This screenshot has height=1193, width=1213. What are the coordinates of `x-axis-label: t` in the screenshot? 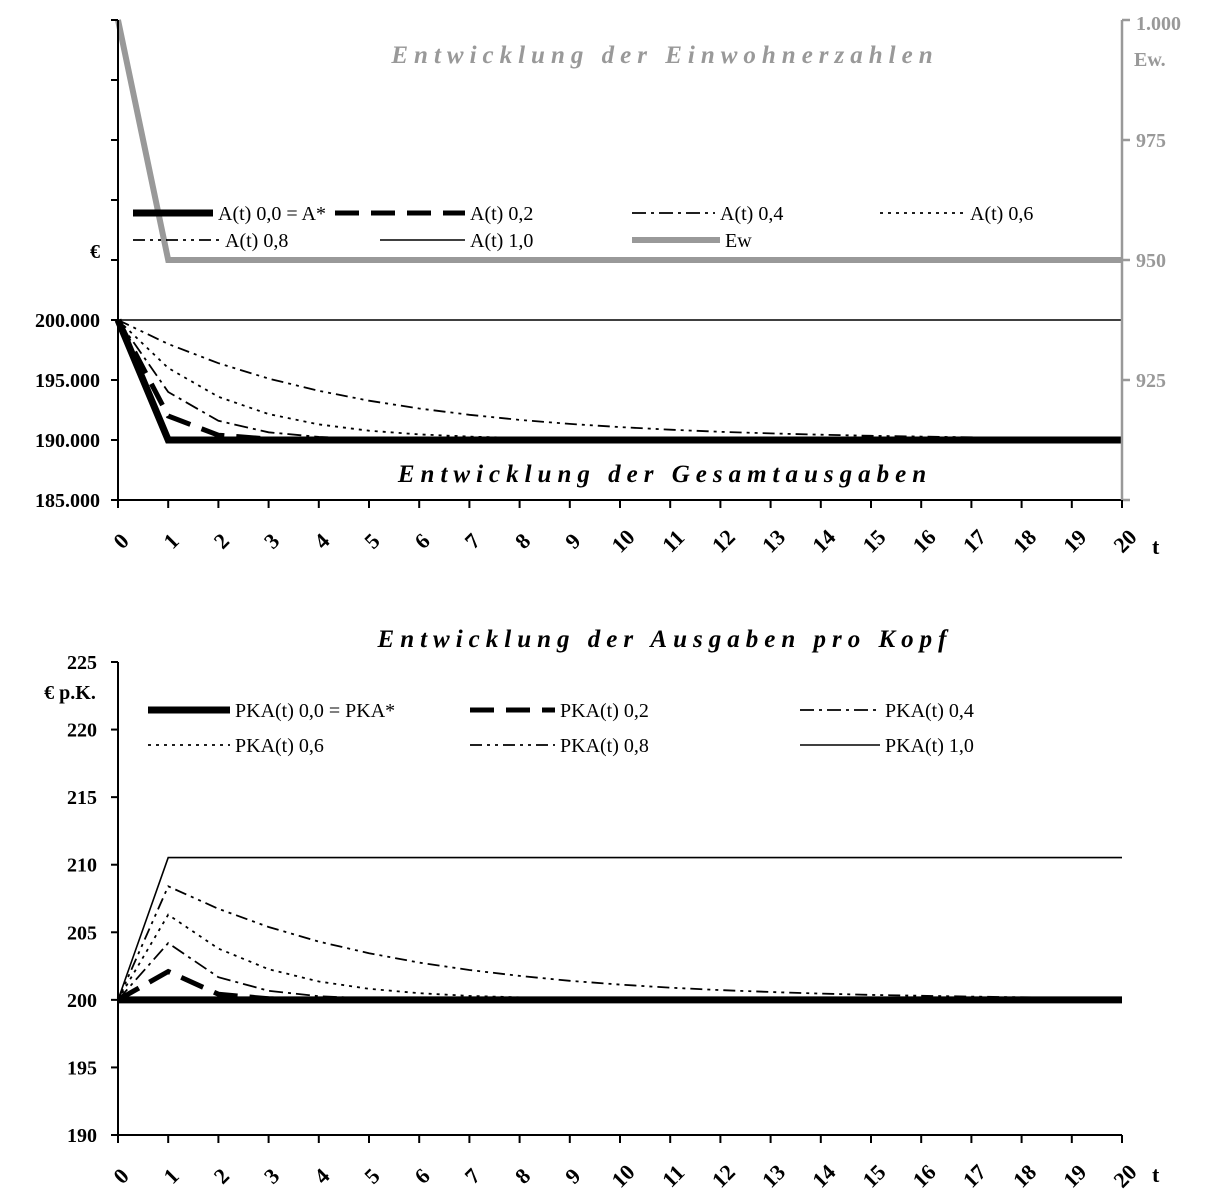 It's located at (1156, 546).